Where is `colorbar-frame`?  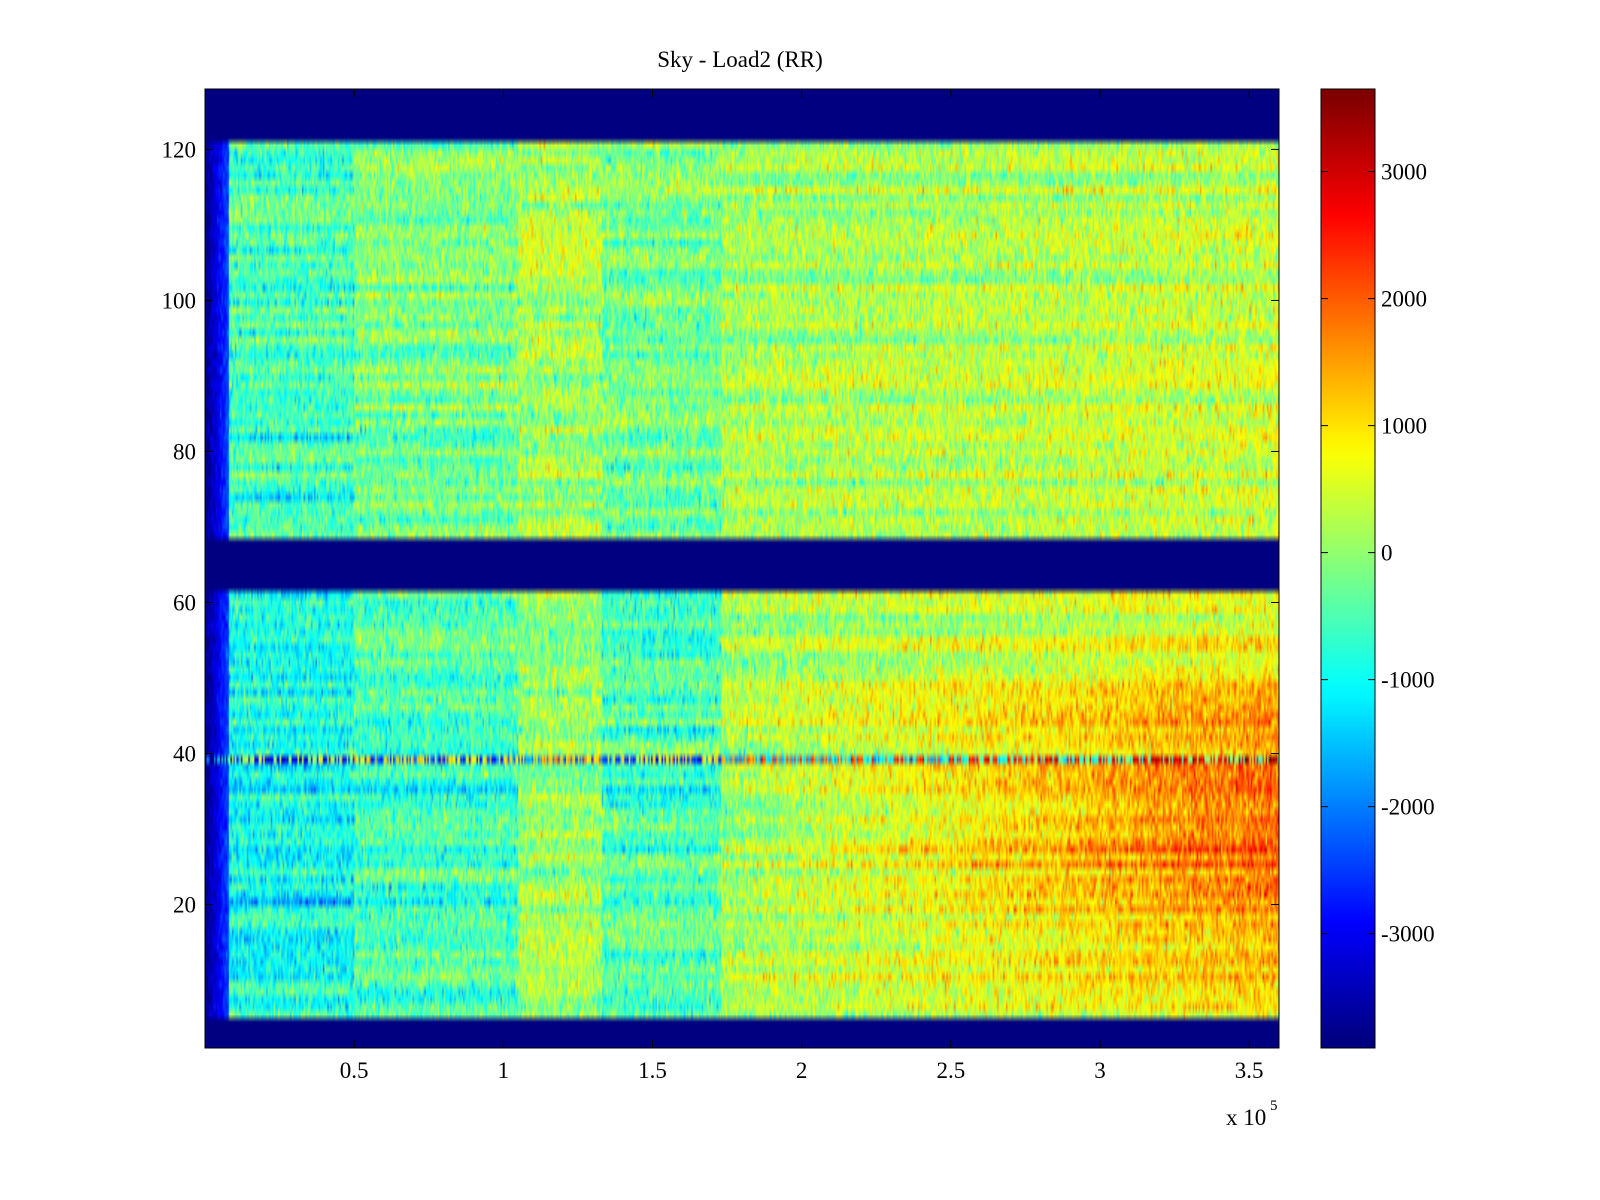
colorbar-frame is located at coordinates (1348, 568).